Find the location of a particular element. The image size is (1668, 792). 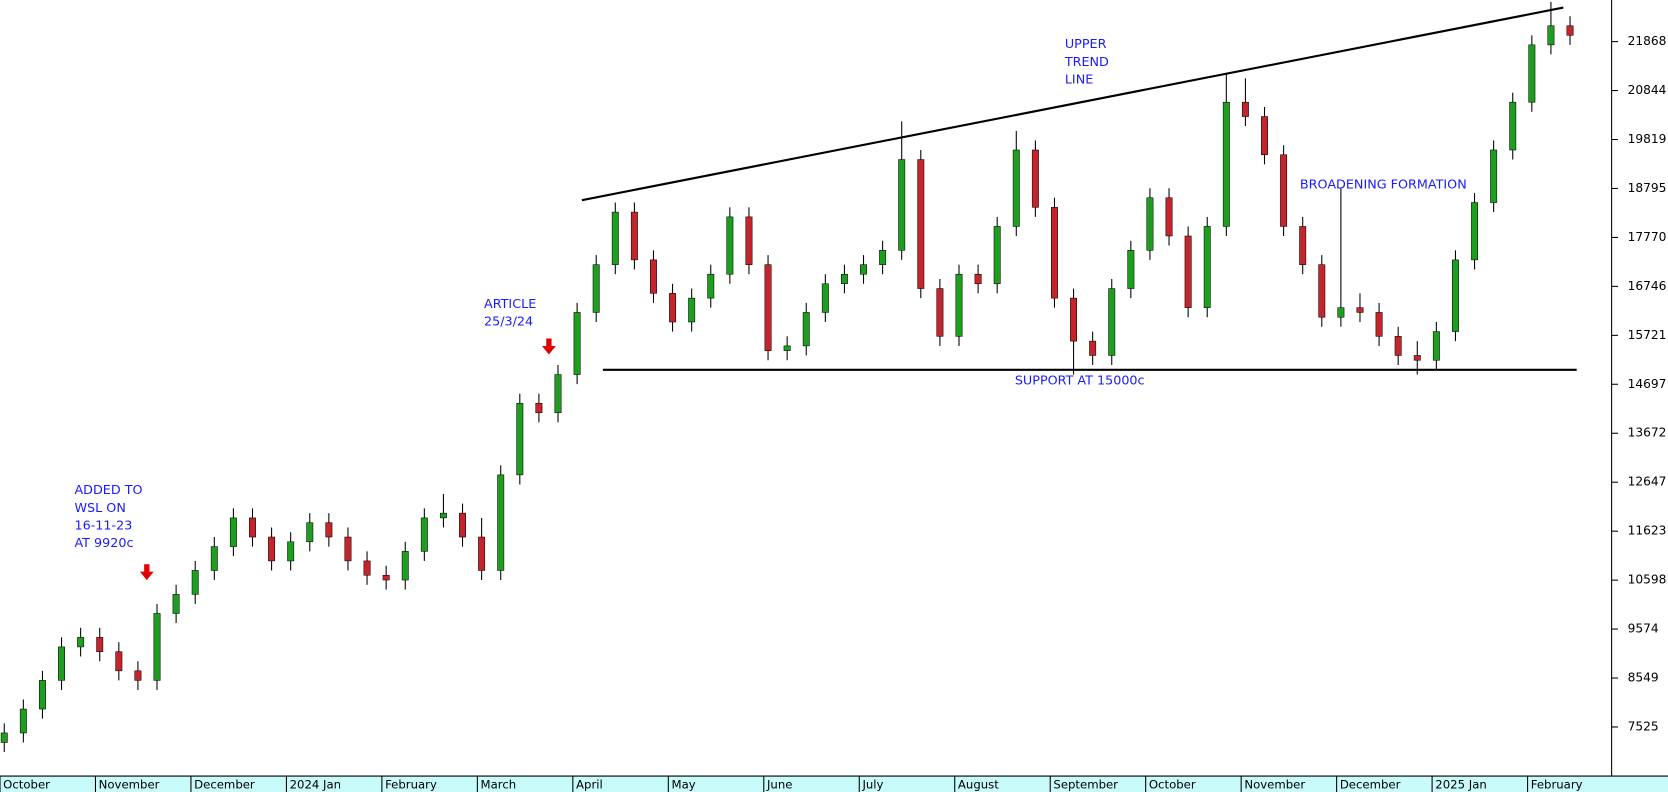

annotation: 16-11-23 is located at coordinates (103, 525).